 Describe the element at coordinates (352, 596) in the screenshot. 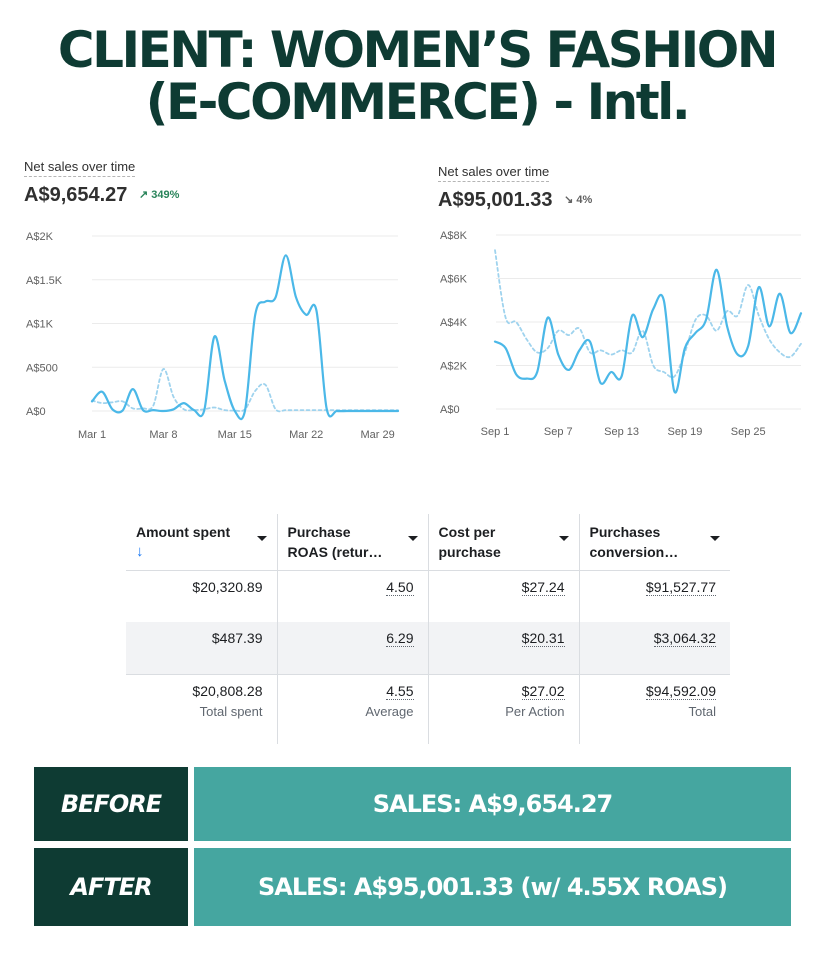

I see `table-cell: 4.50` at that location.